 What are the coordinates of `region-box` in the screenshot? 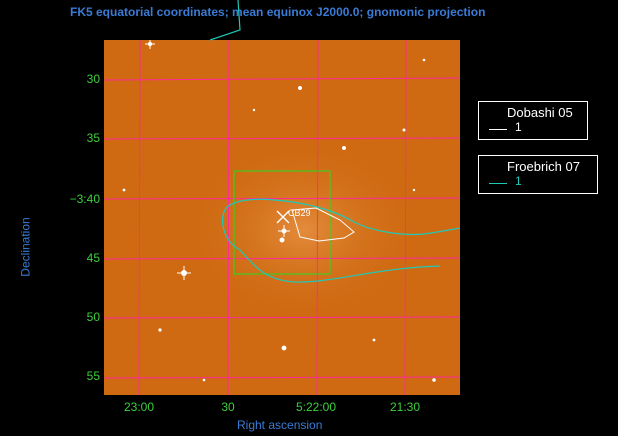 It's located at (282, 222).